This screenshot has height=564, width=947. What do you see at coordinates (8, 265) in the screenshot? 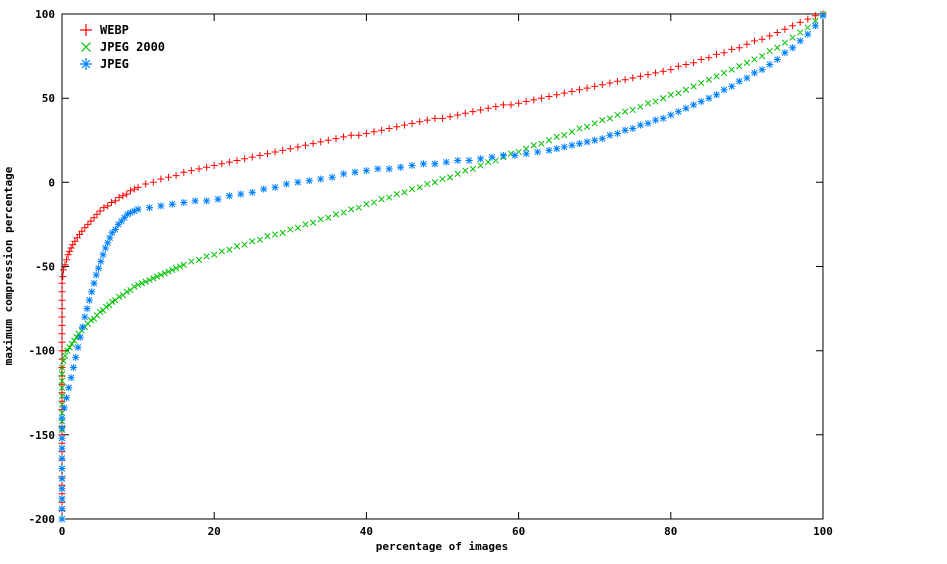
I see `y-axis-label: maximum compression percentage` at bounding box center [8, 265].